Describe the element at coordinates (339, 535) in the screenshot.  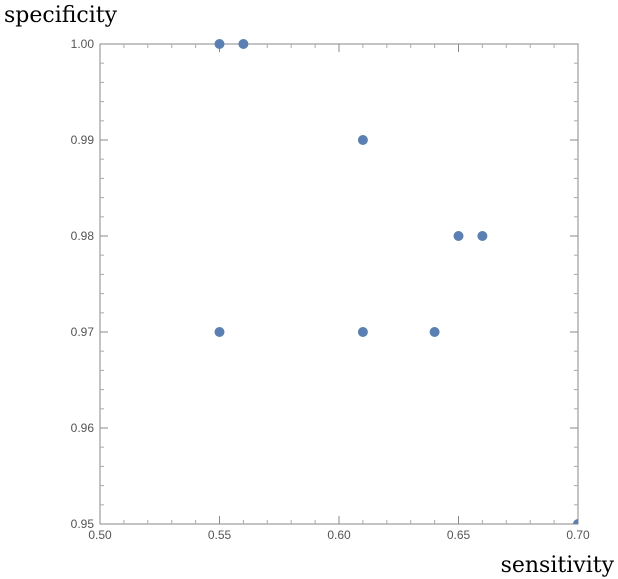
I see `x-tick-label: 0.60` at that location.